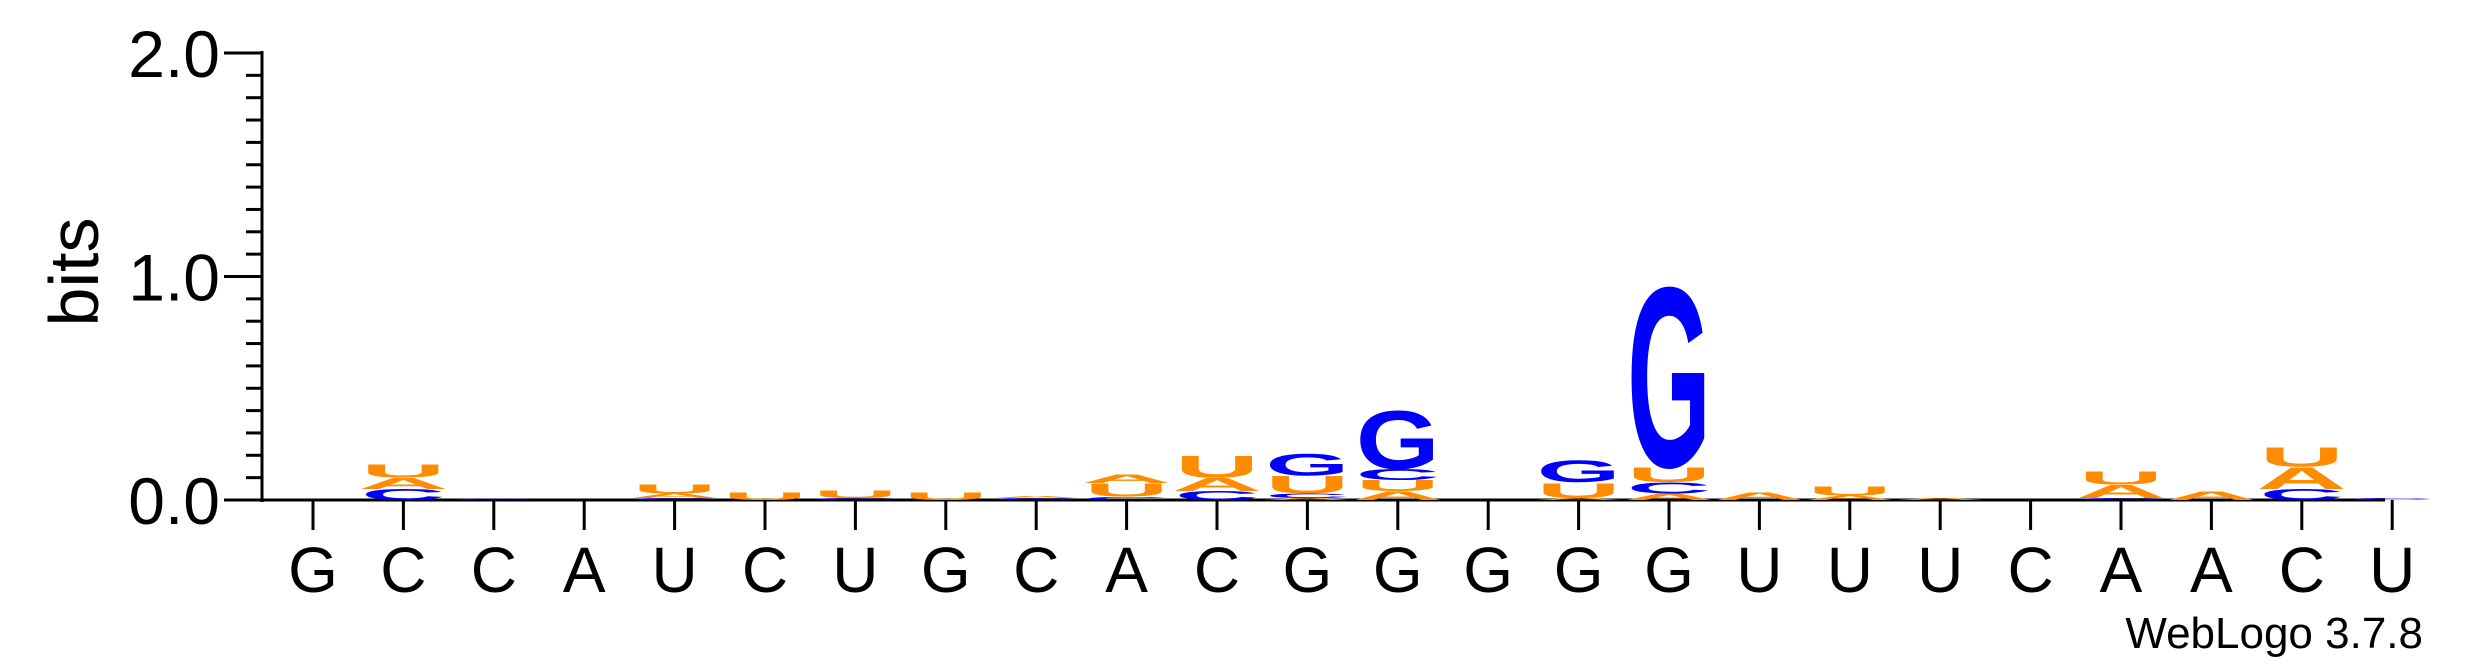 The width and height of the screenshot is (2475, 667). What do you see at coordinates (2274, 633) in the screenshot?
I see `weblogo-credit: WebLogo 3.7.8` at bounding box center [2274, 633].